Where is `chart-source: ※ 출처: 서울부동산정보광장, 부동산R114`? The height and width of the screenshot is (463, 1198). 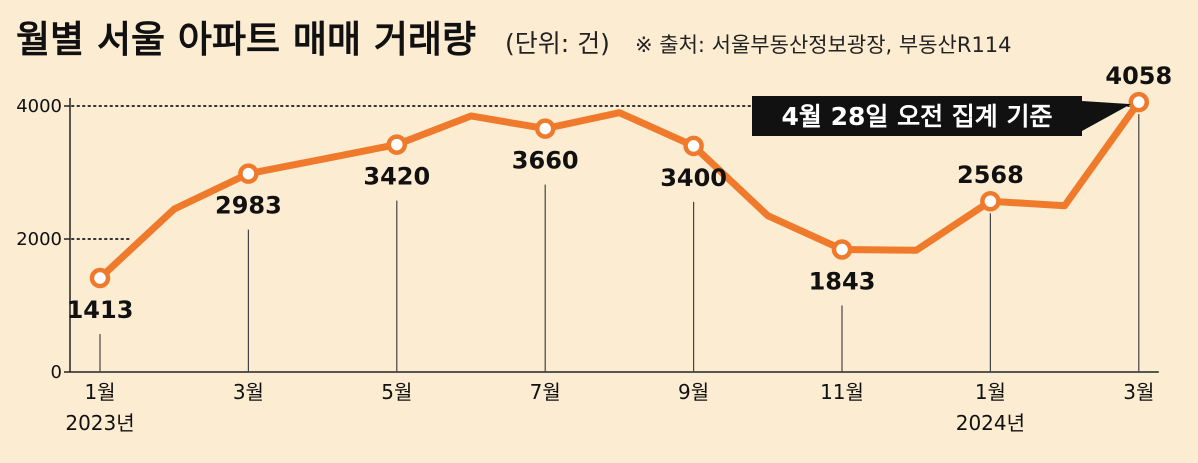 chart-source: ※ 출처: 서울부동산정보광장, 부동산R114 is located at coordinates (823, 45).